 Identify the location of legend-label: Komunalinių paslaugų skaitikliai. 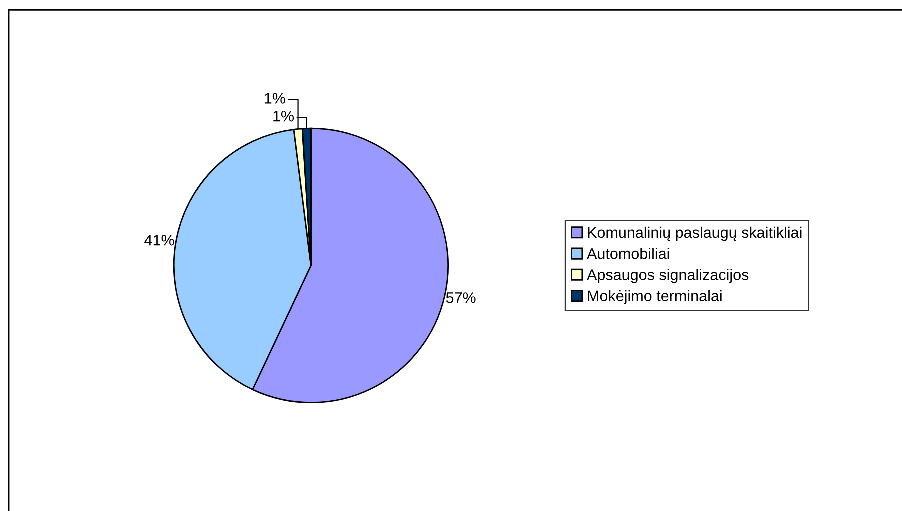
(695, 234).